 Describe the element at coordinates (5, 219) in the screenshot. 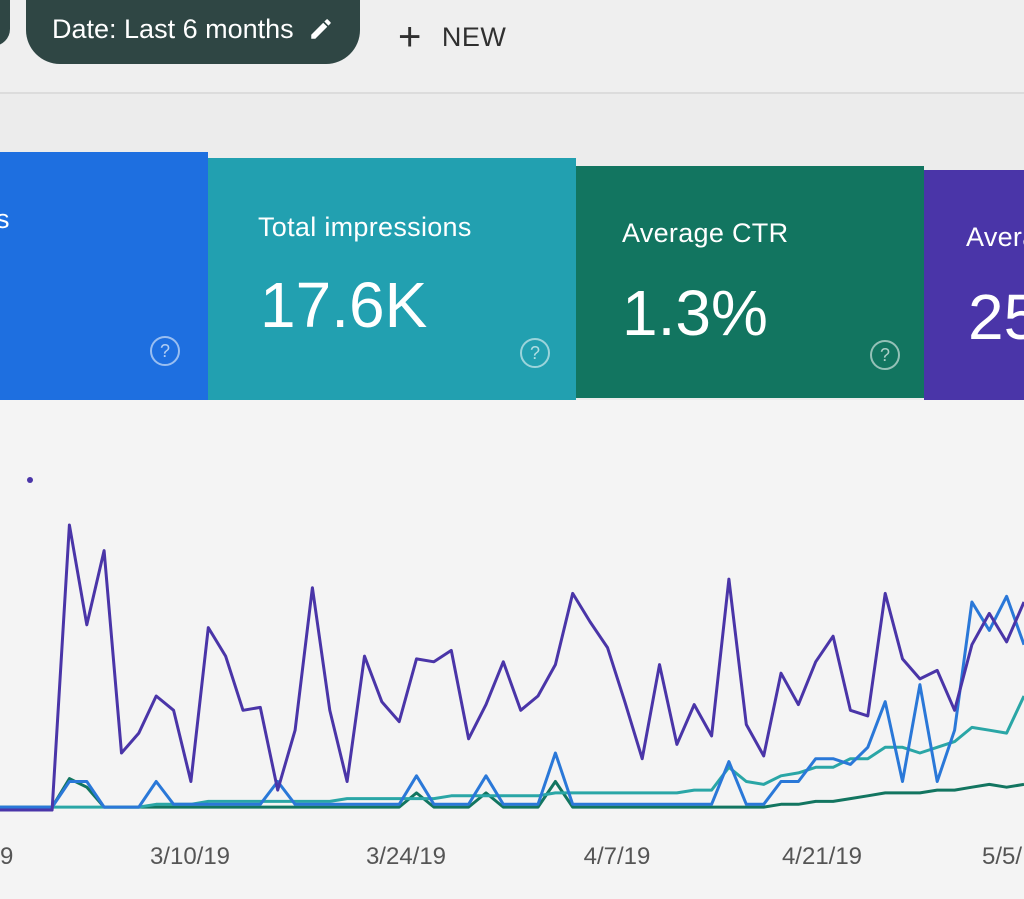

I see `card-label: s` at that location.